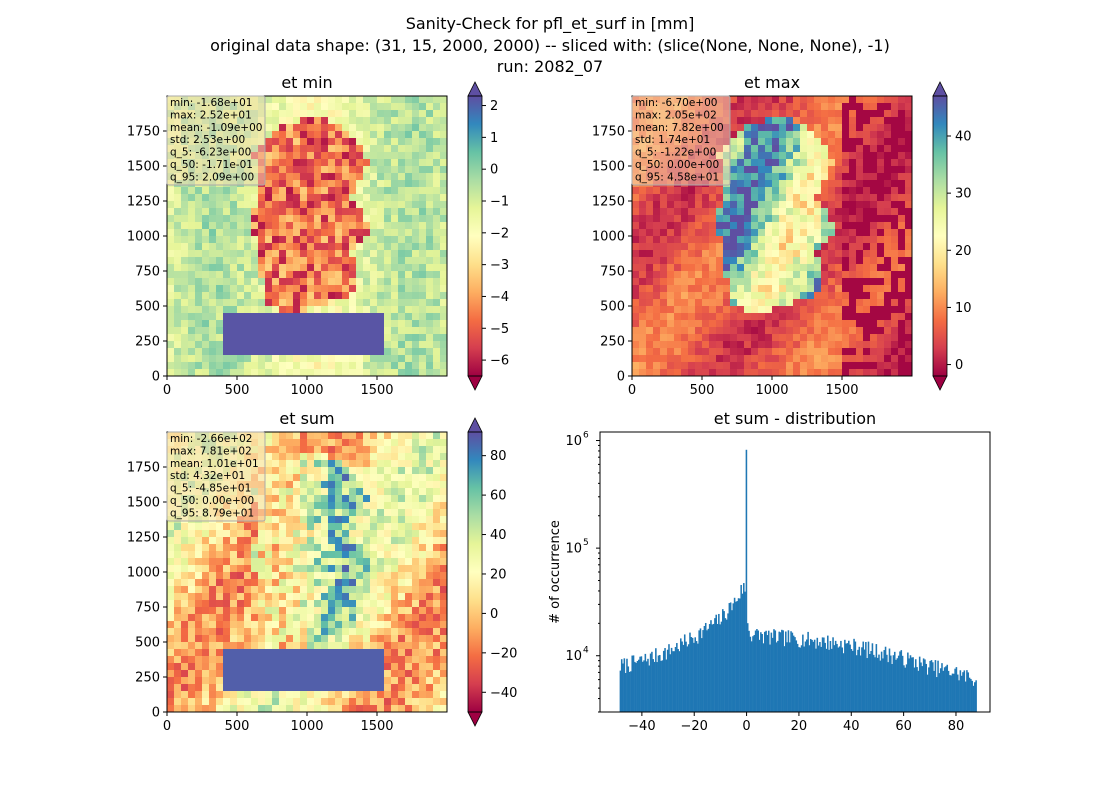 This screenshot has height=800, width=1100. Describe the element at coordinates (147, 608) in the screenshot. I see `y-tick-label: 750` at that location.